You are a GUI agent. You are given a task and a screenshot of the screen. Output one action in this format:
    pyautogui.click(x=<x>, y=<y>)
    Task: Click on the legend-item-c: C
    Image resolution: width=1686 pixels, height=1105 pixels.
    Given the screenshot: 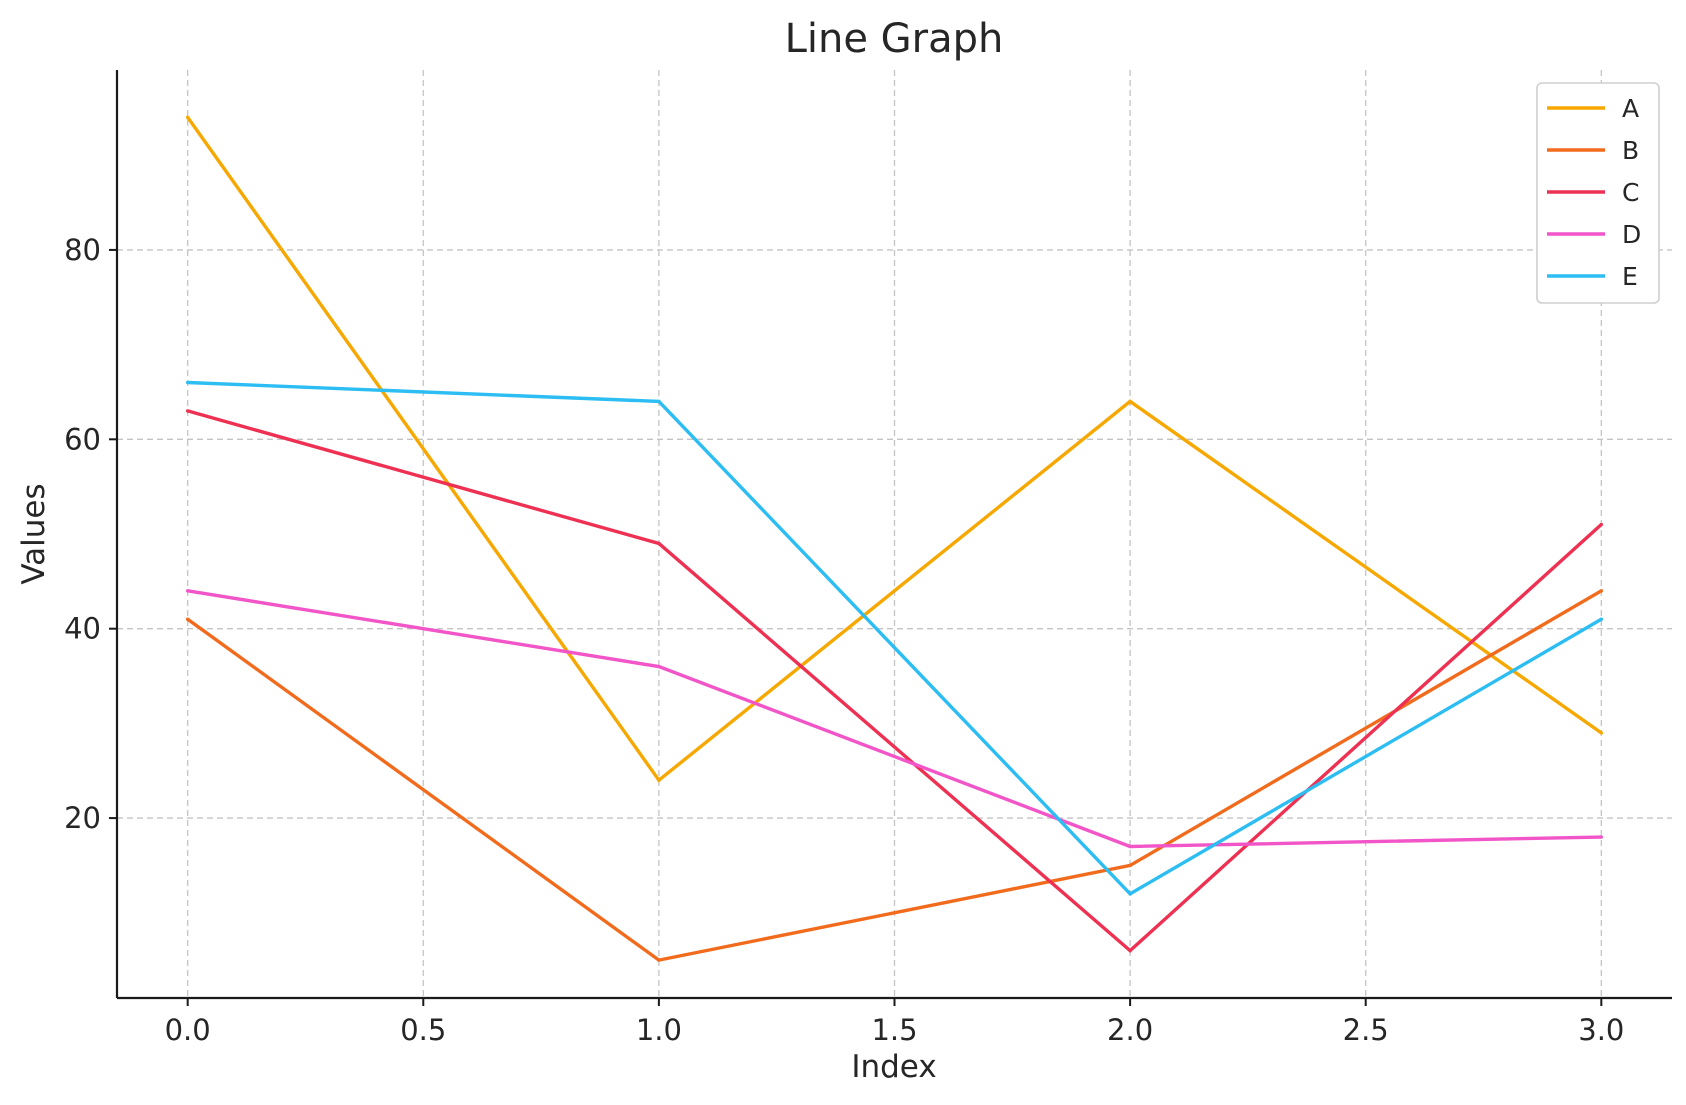 What is the action you would take?
    pyautogui.click(x=1593, y=192)
    